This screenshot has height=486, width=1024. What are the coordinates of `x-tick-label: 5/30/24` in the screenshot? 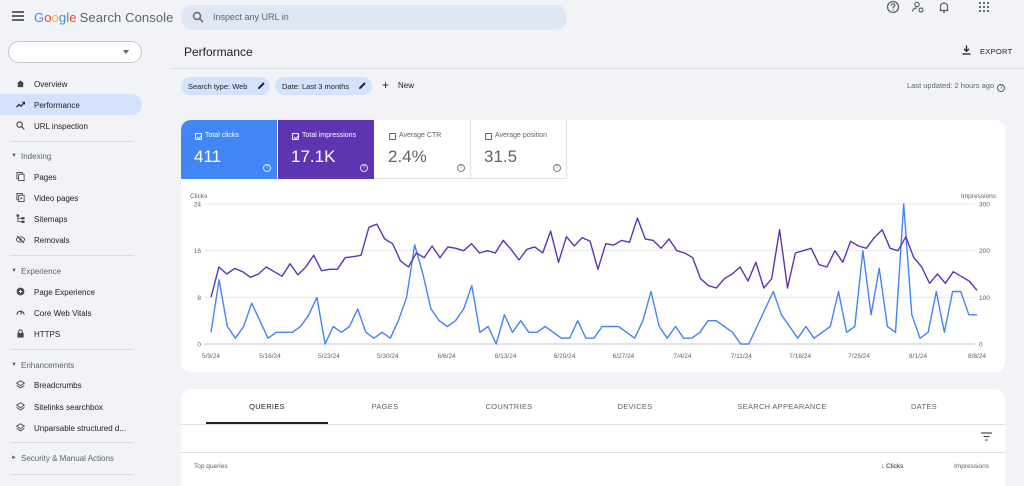 It's located at (388, 356).